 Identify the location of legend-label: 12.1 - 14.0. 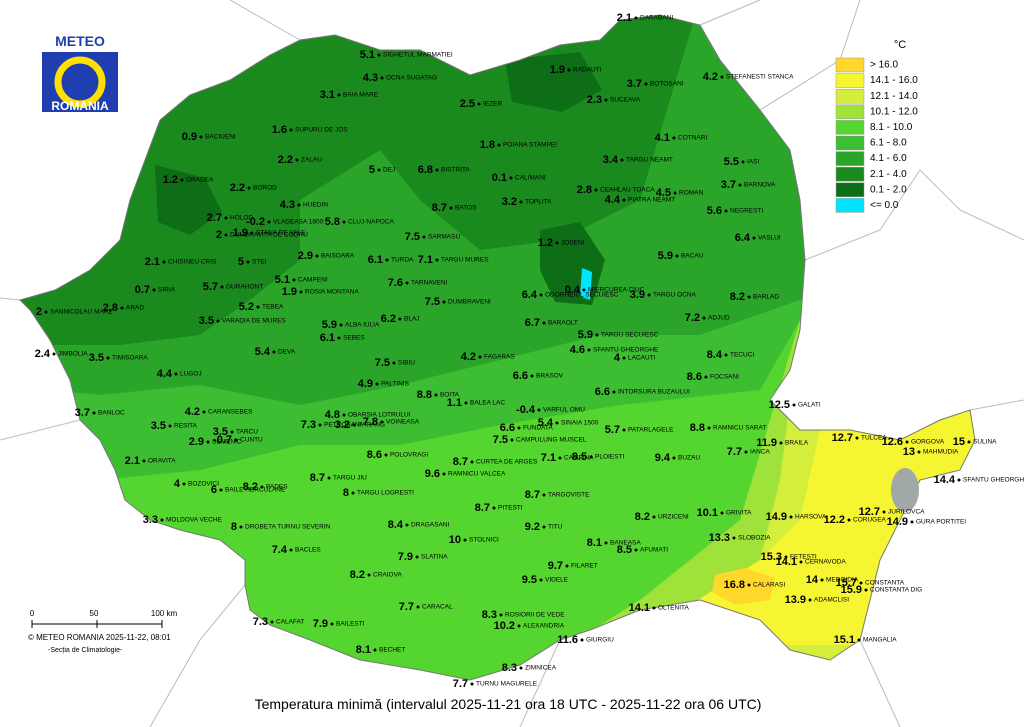
(894, 96).